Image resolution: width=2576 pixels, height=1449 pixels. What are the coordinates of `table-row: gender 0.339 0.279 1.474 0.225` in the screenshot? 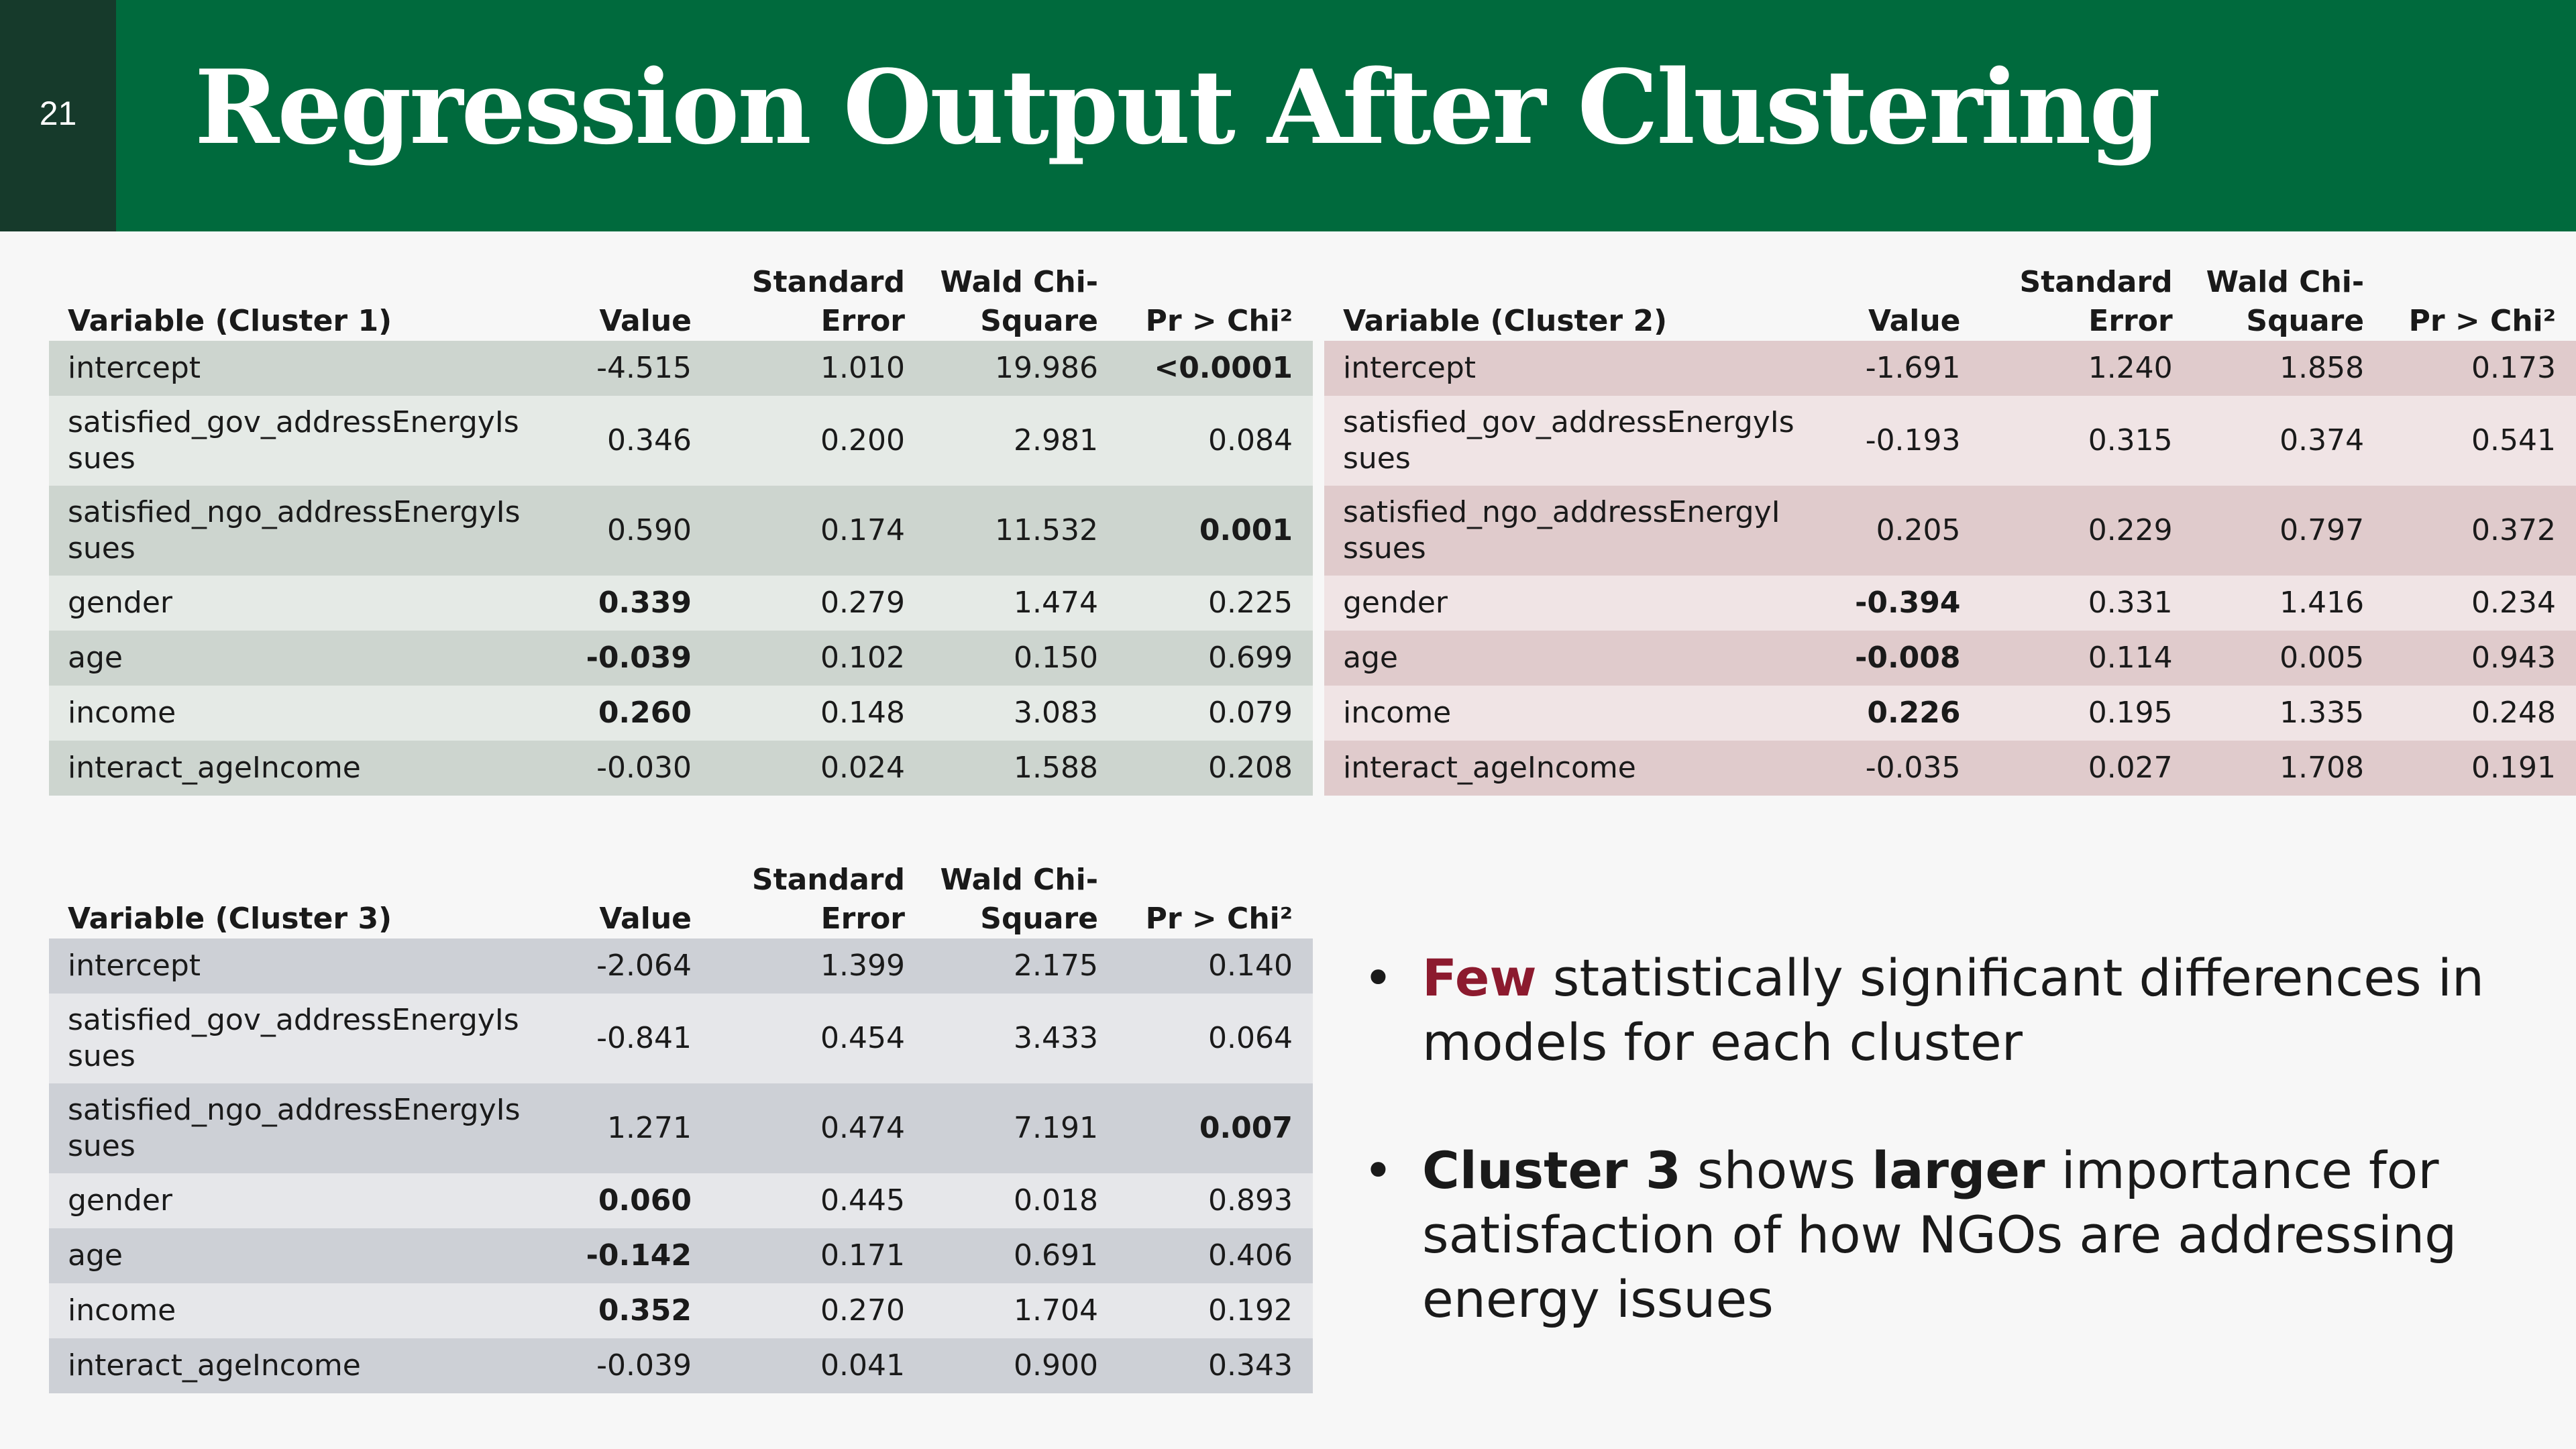 It's located at (681, 603).